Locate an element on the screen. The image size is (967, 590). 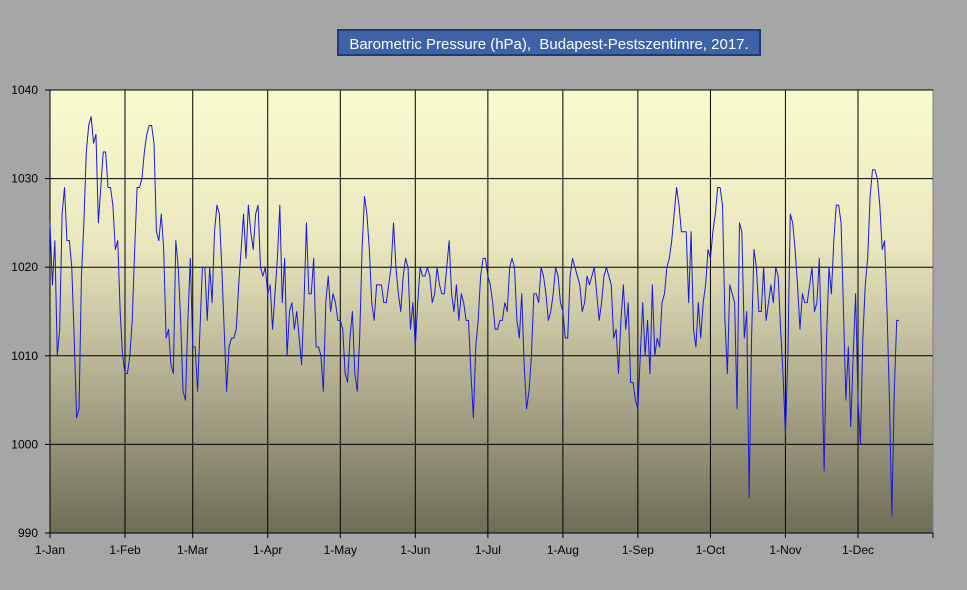
x-tick-label: 1-May is located at coordinates (340, 550).